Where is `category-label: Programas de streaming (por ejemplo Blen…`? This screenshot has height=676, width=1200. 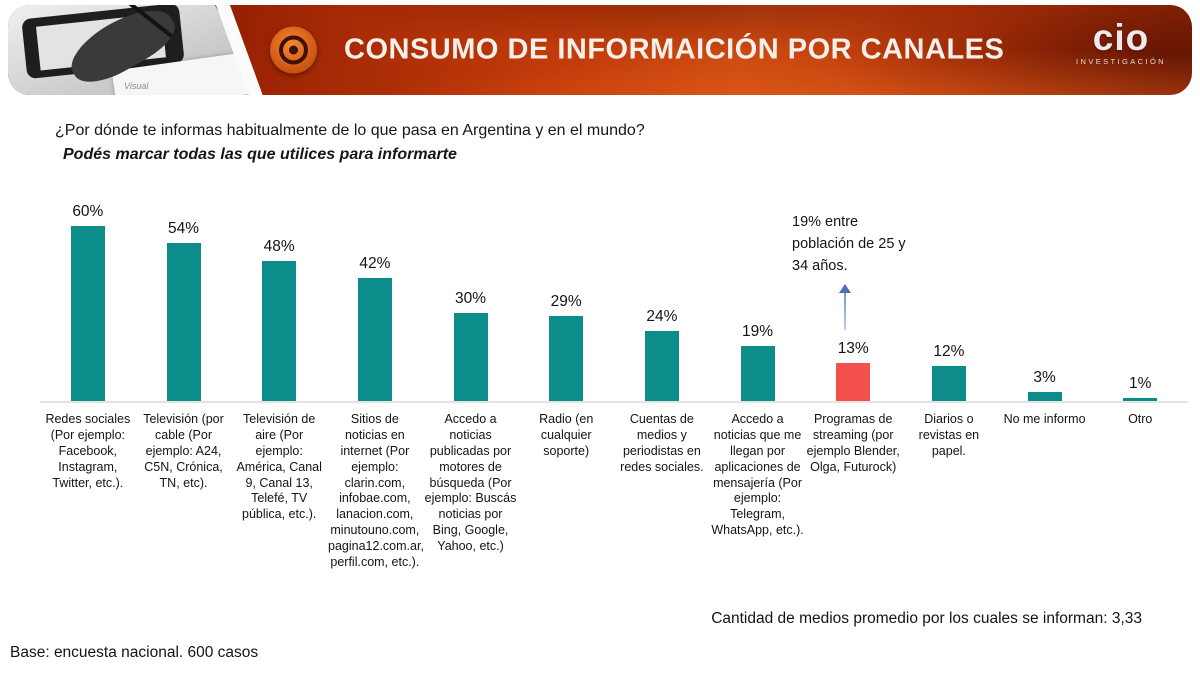 category-label: Programas de streaming (por ejemplo Blen… is located at coordinates (853, 443).